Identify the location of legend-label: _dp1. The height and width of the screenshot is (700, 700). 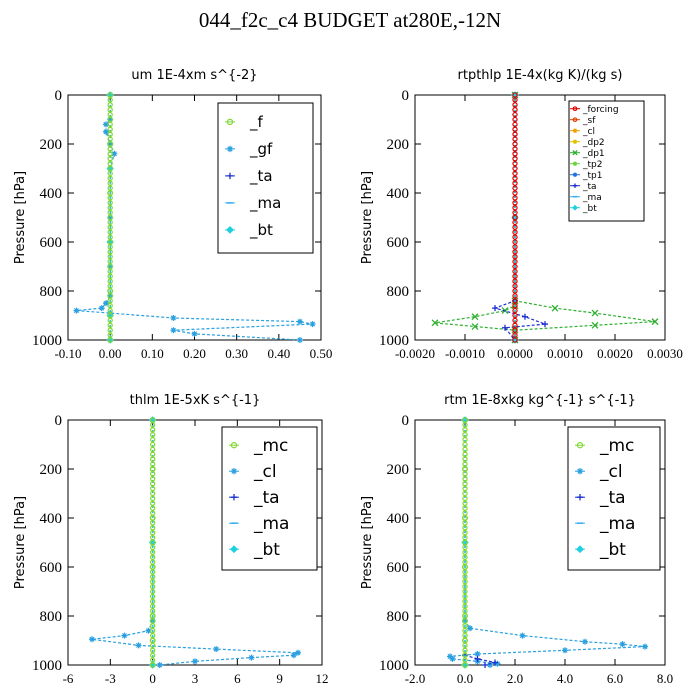
(593, 154).